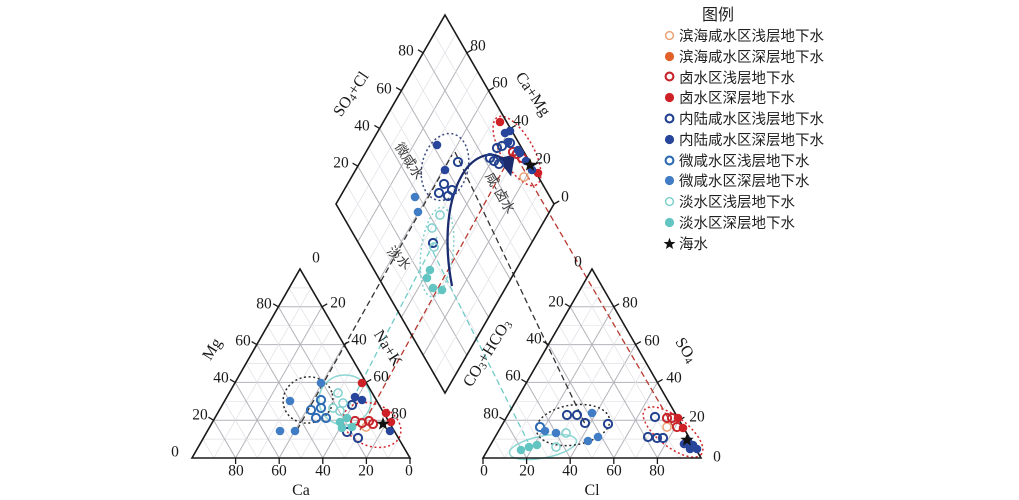  Describe the element at coordinates (824, 118) in the screenshot. I see `legend-item: 内陆咸水区浅层地下水` at that location.